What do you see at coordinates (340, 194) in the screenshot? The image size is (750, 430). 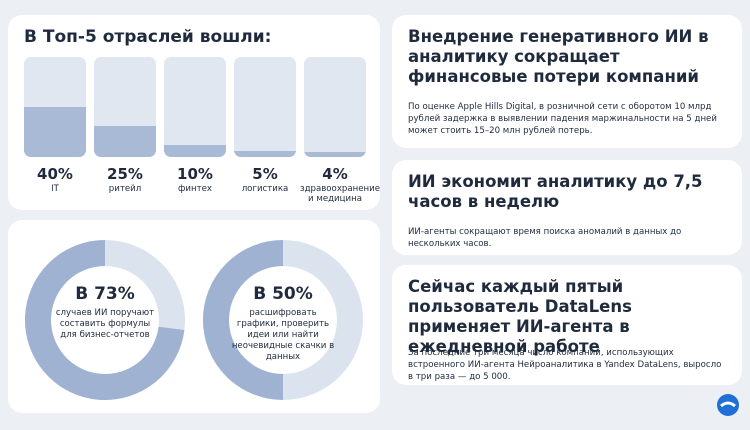 I see `category-label: здравоохранение и медицина` at bounding box center [340, 194].